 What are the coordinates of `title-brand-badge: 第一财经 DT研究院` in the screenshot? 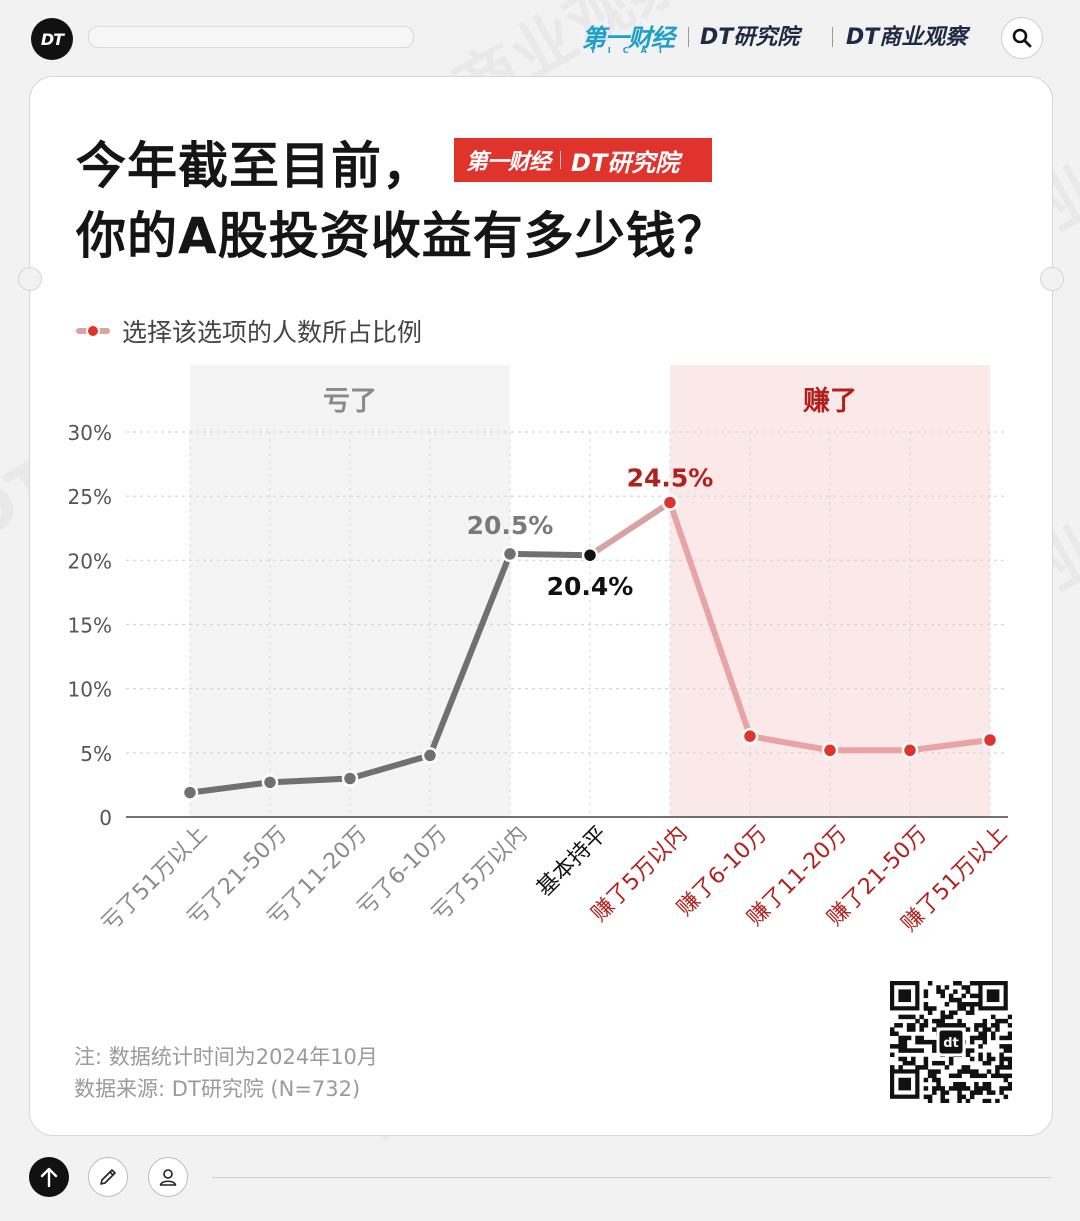 It's located at (583, 160).